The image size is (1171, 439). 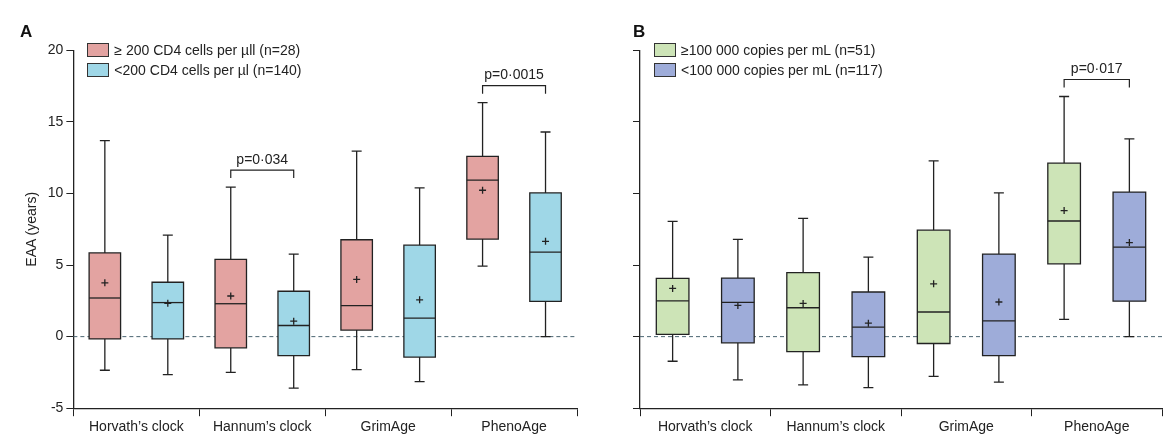 I want to click on y-tick-label: 20, so click(x=55, y=49).